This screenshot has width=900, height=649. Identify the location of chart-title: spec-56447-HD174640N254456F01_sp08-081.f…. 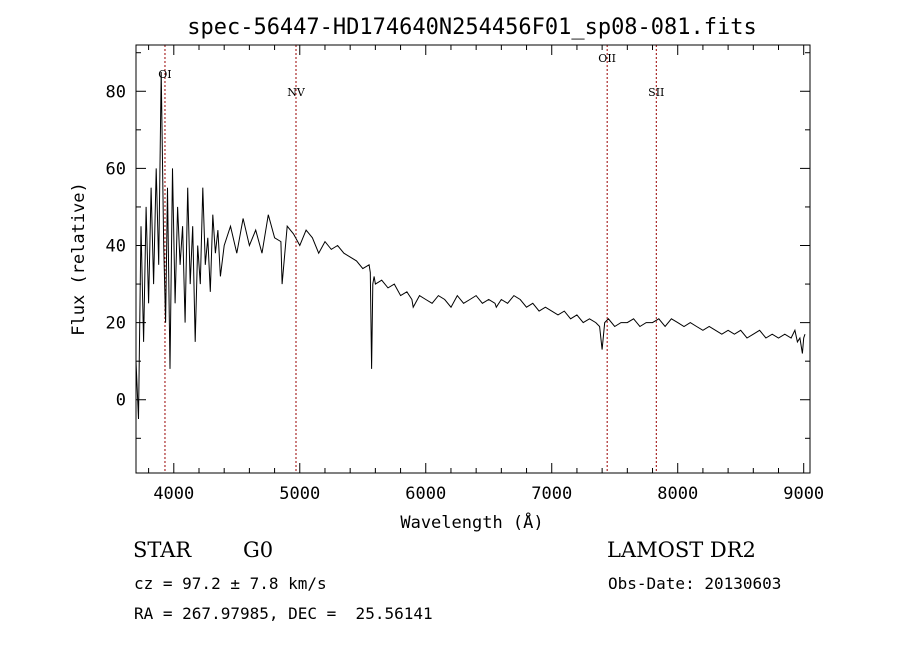
(472, 27).